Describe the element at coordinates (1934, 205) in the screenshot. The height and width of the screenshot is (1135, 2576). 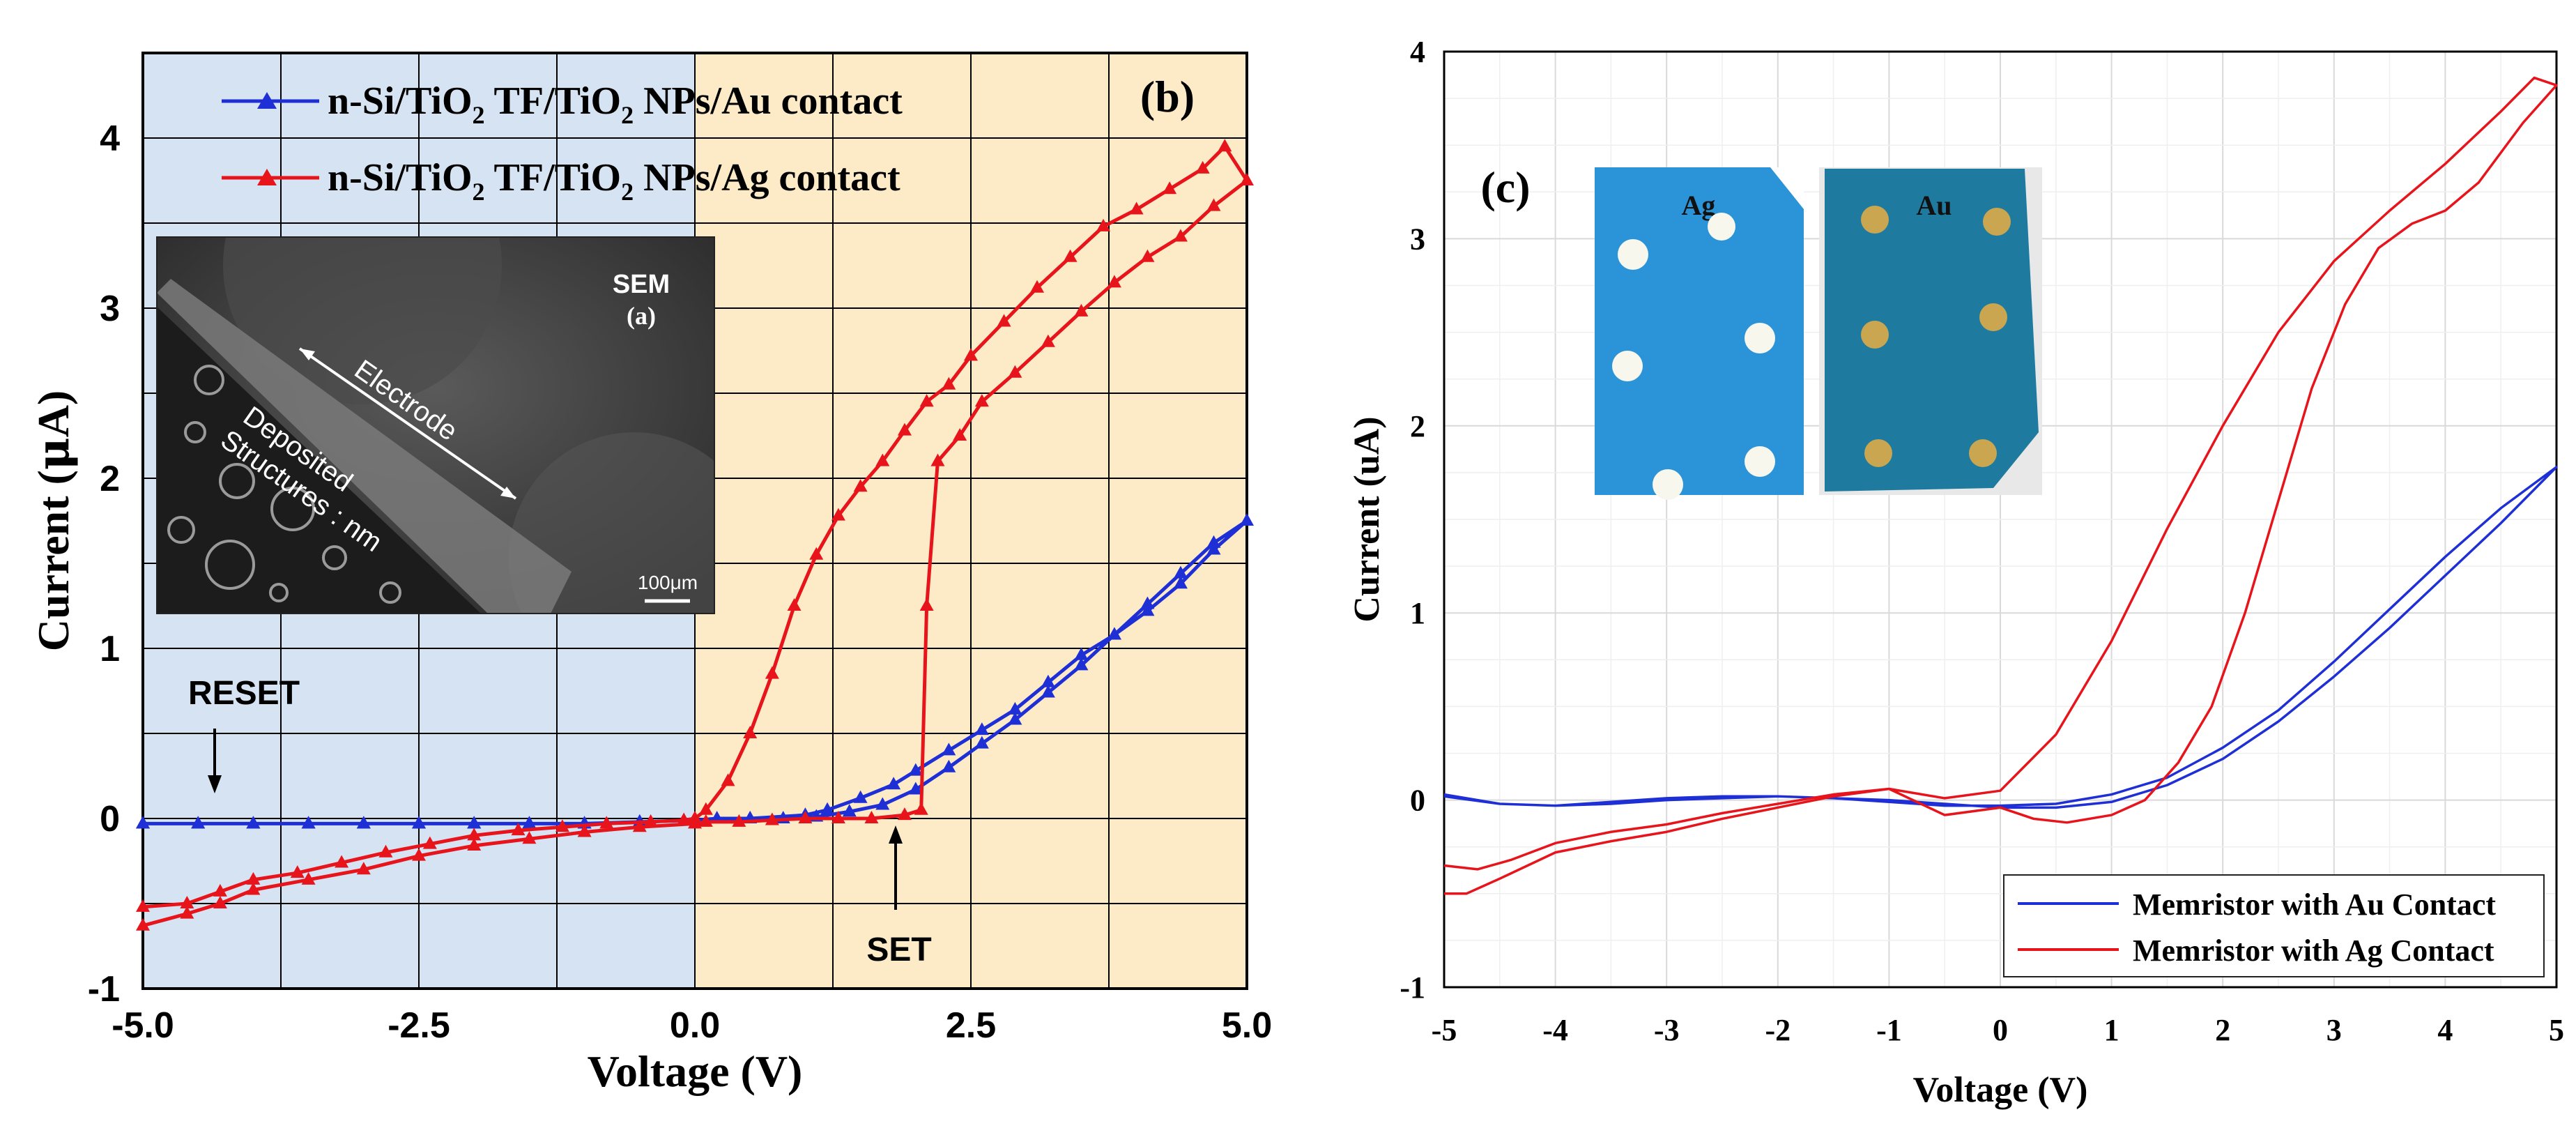
I see `svg-text: Au` at that location.